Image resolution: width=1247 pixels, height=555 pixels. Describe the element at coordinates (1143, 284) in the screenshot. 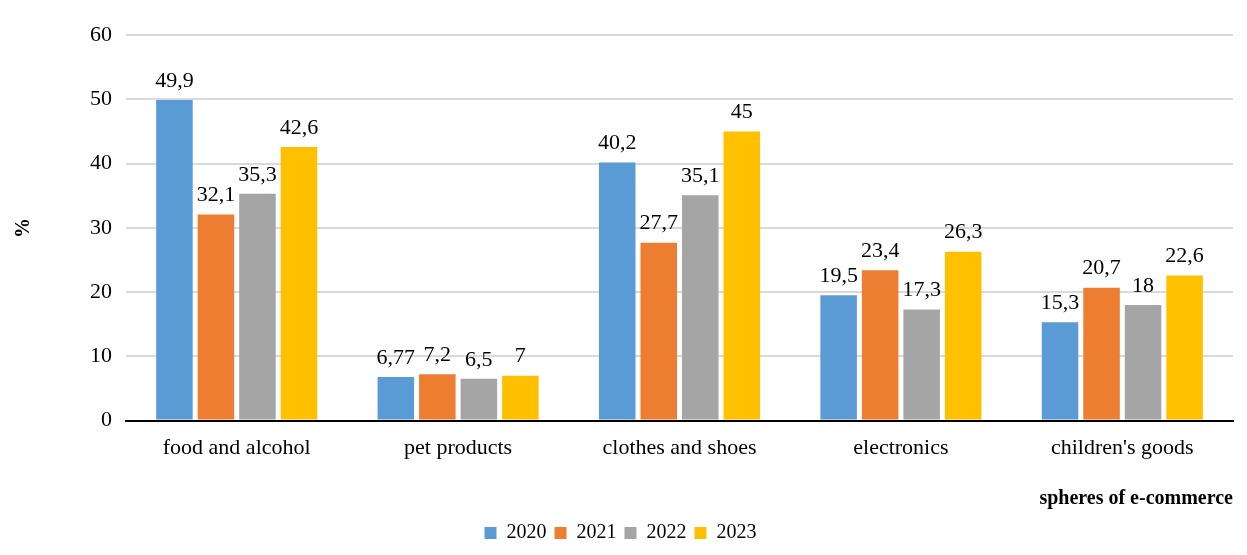

I see `data-label: 18` at that location.